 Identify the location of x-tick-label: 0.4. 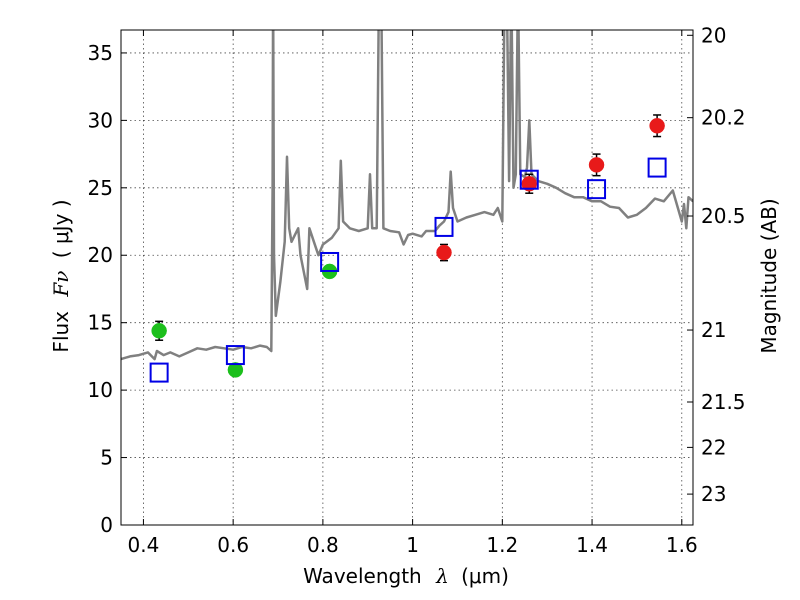
(144, 545).